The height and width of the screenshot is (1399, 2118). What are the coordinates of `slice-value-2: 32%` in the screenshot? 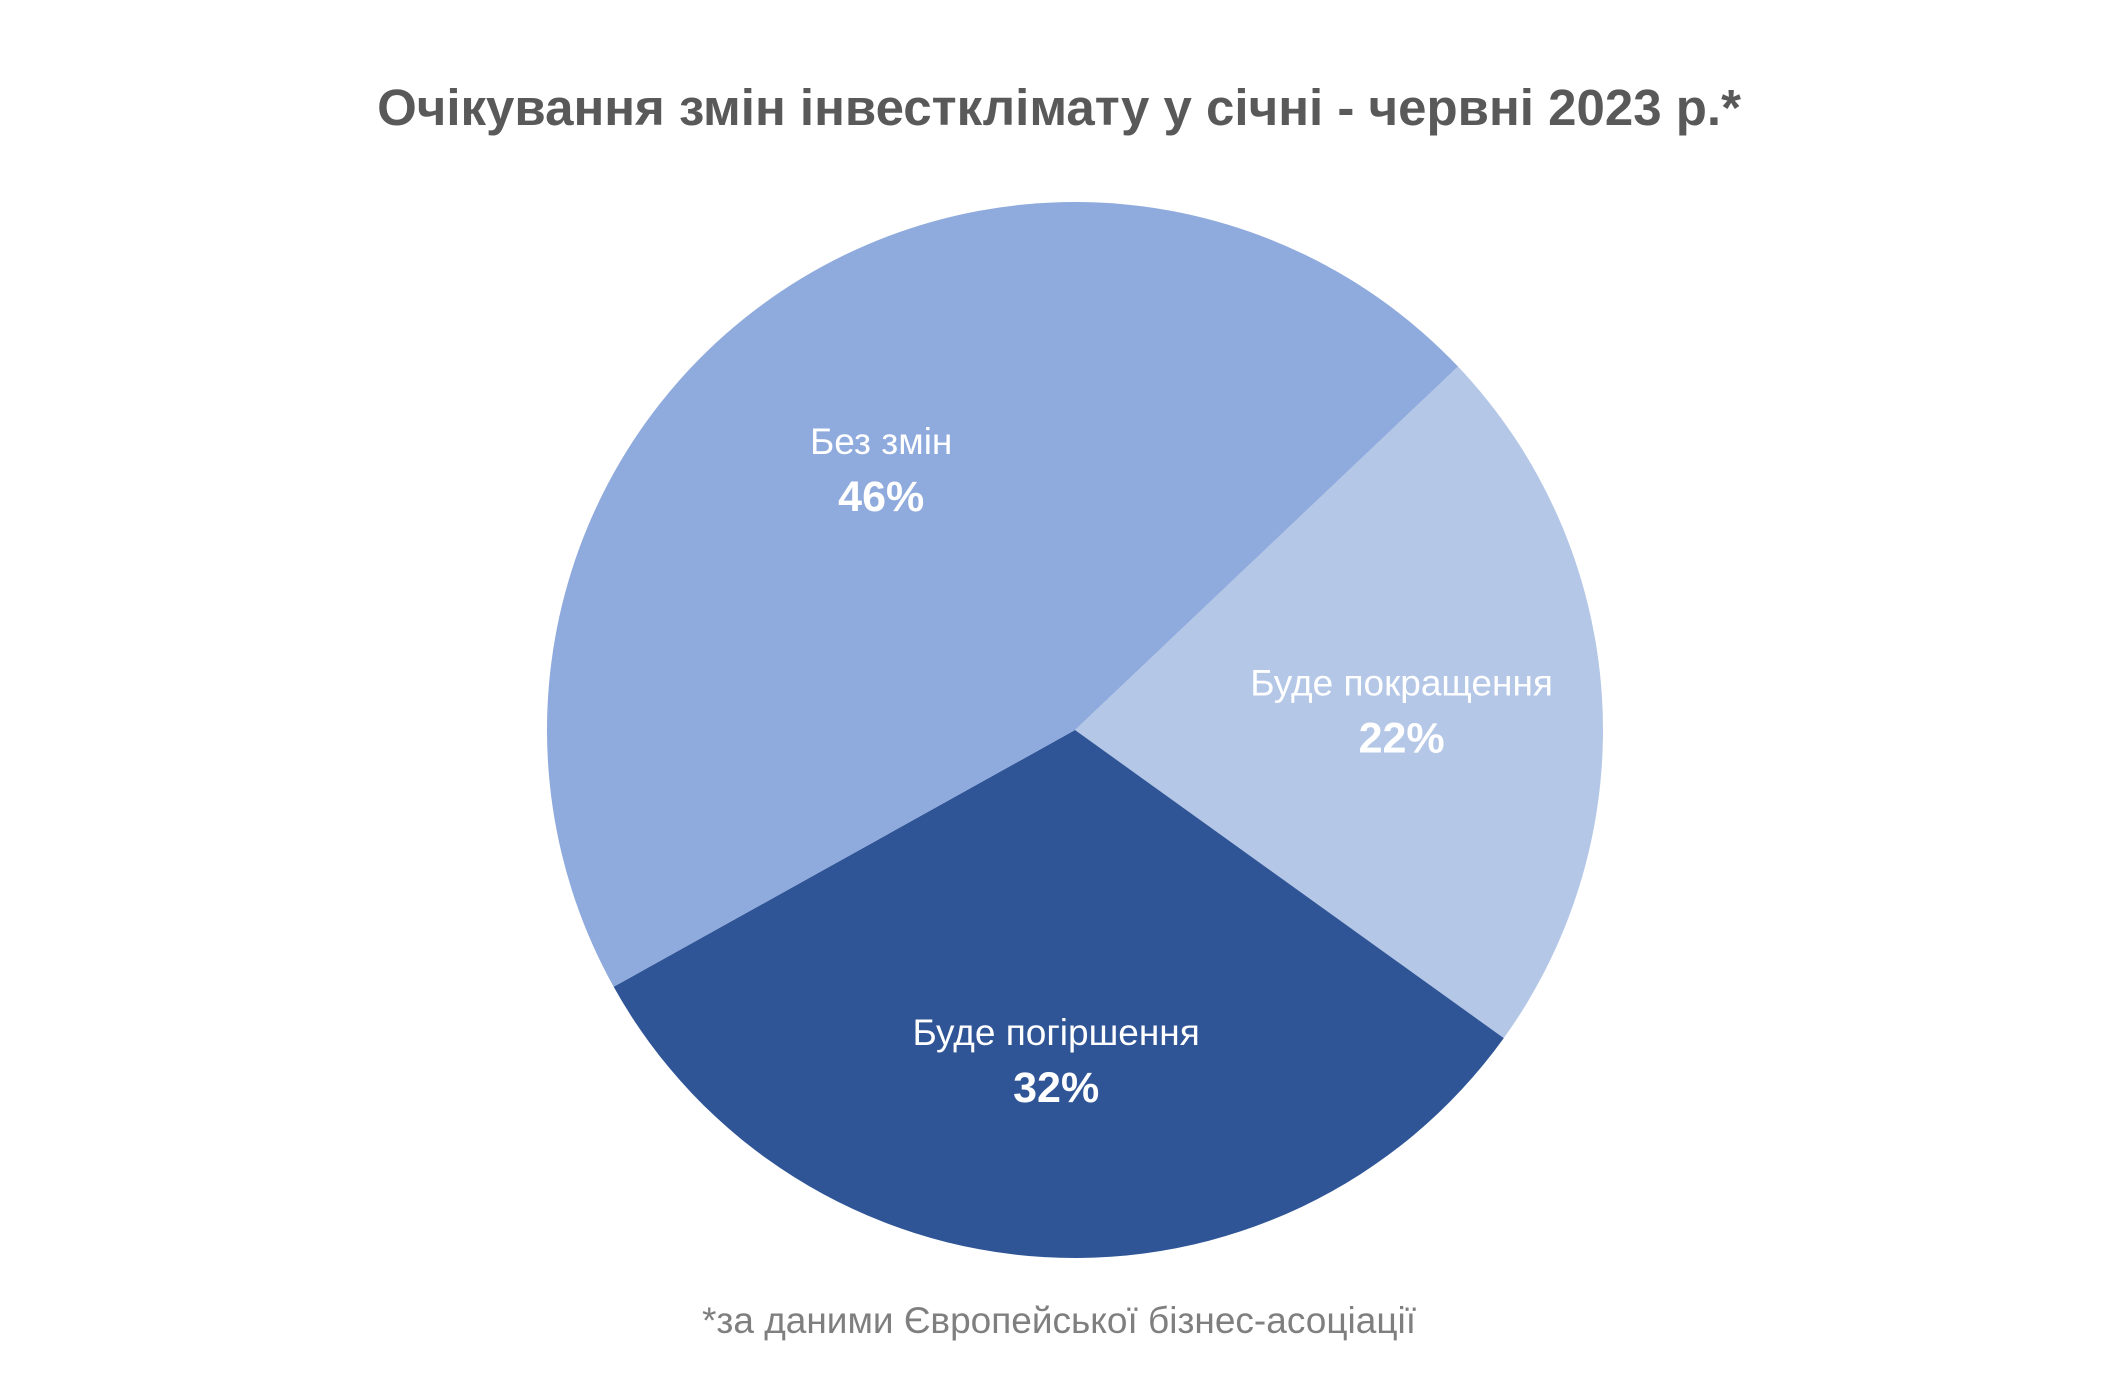 It's located at (1056, 1088).